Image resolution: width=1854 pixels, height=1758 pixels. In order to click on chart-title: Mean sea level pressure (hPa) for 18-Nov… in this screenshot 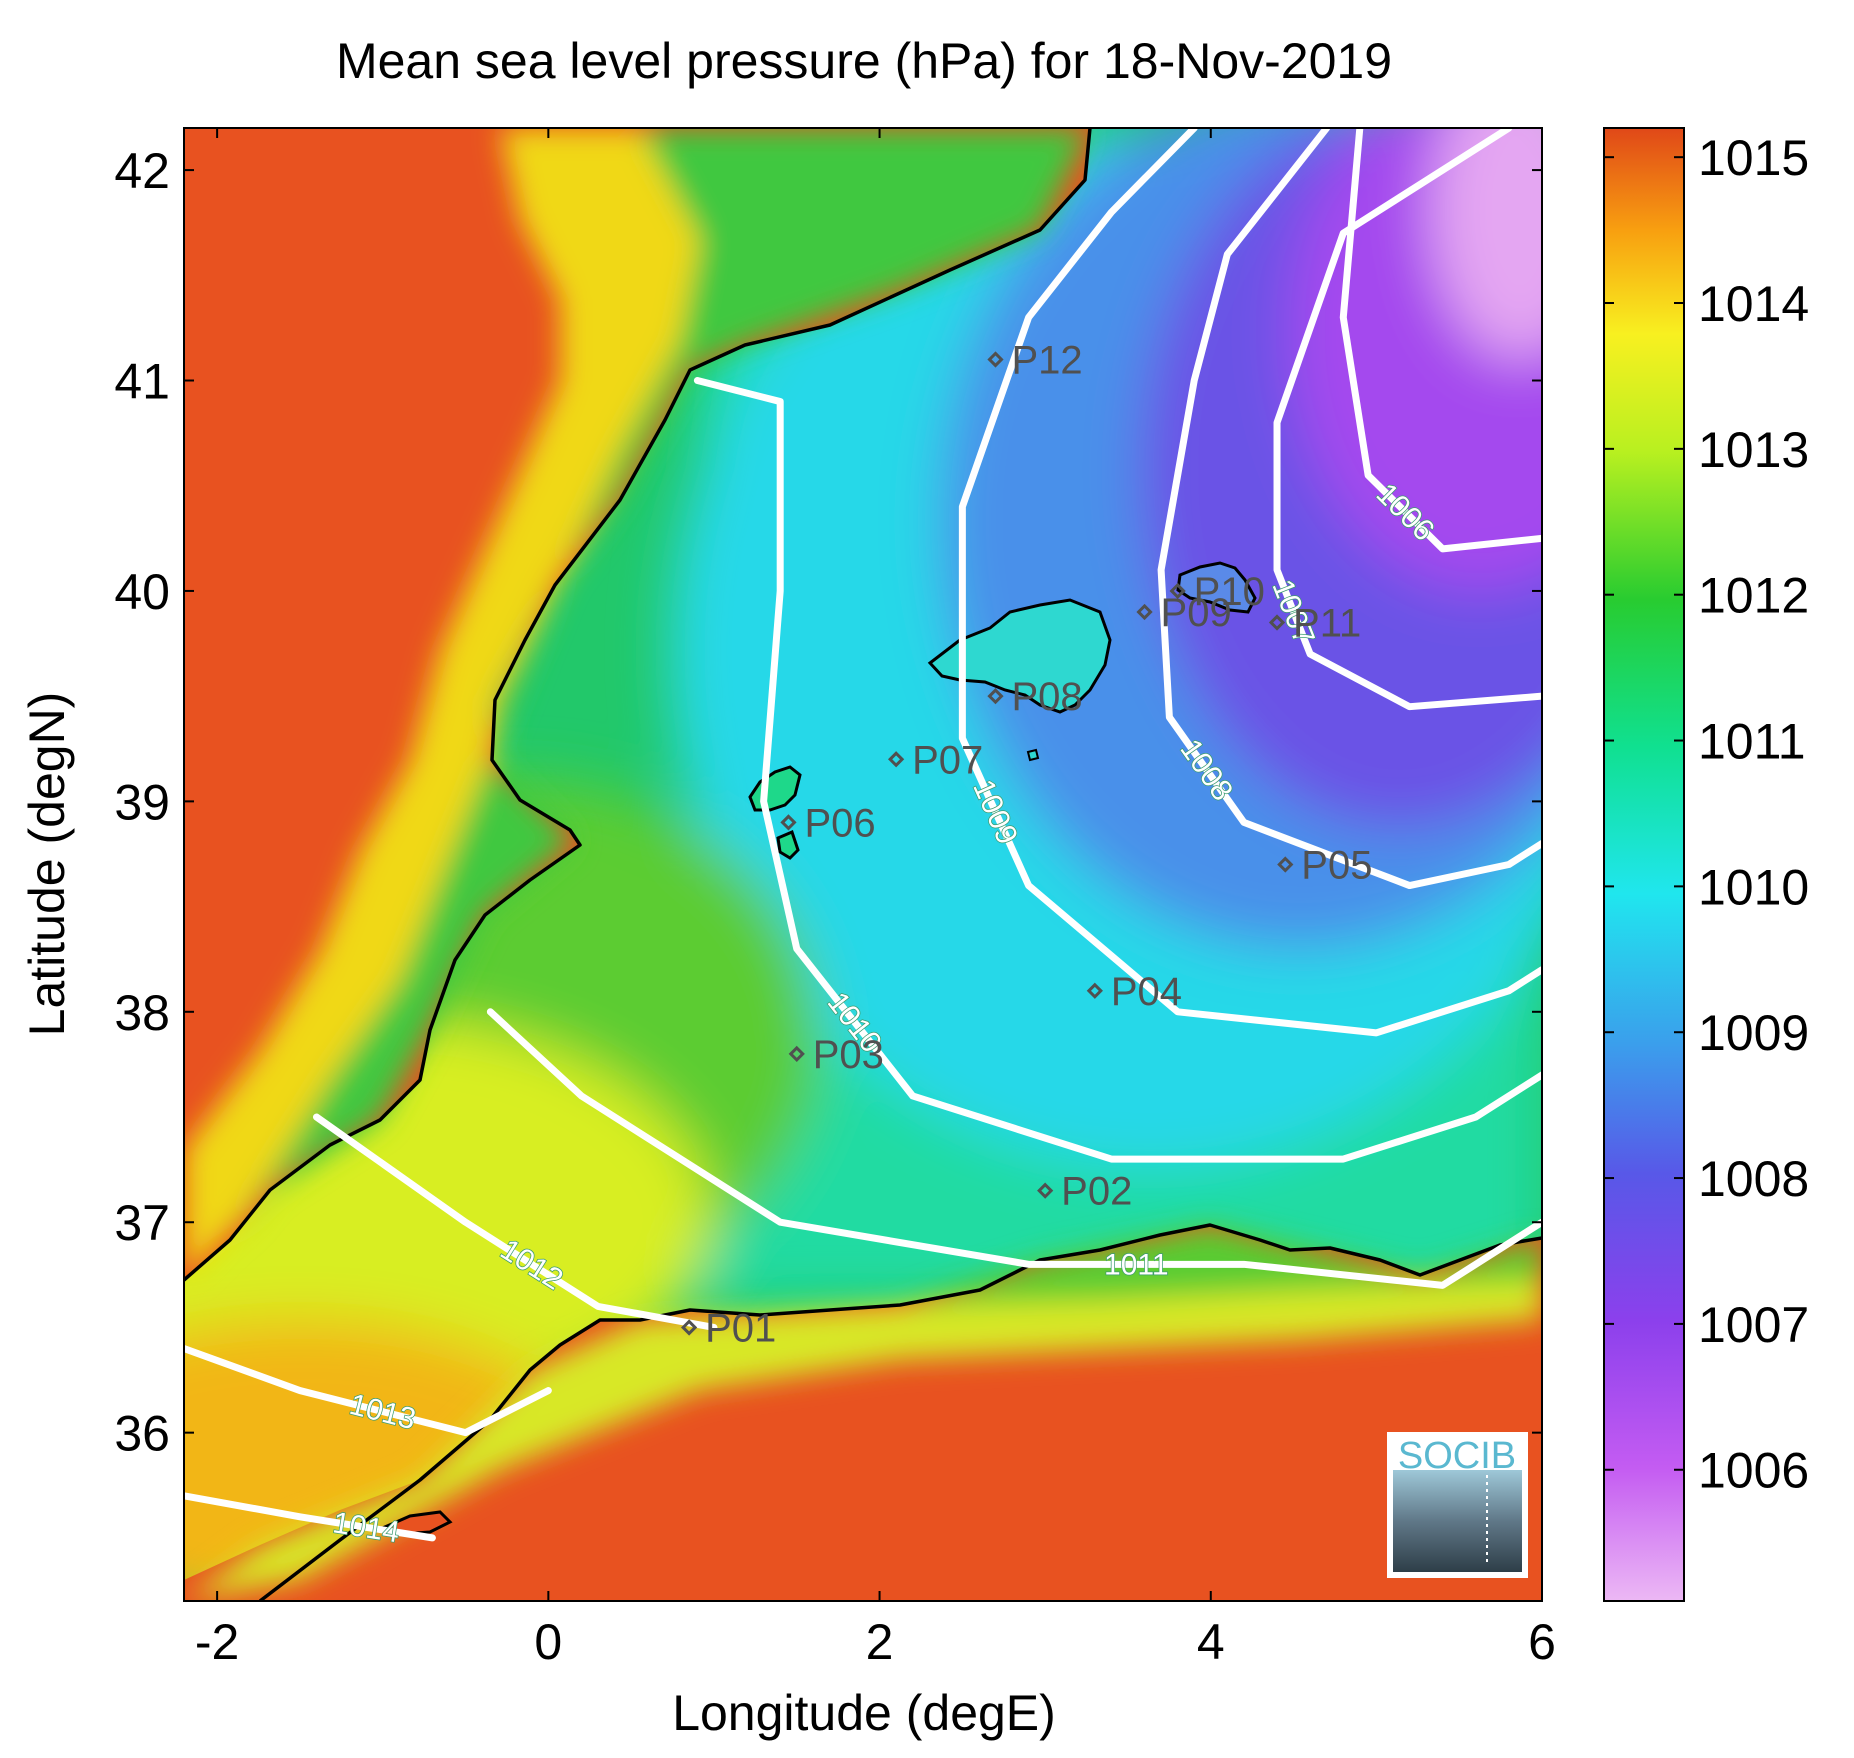, I will do `click(864, 61)`.